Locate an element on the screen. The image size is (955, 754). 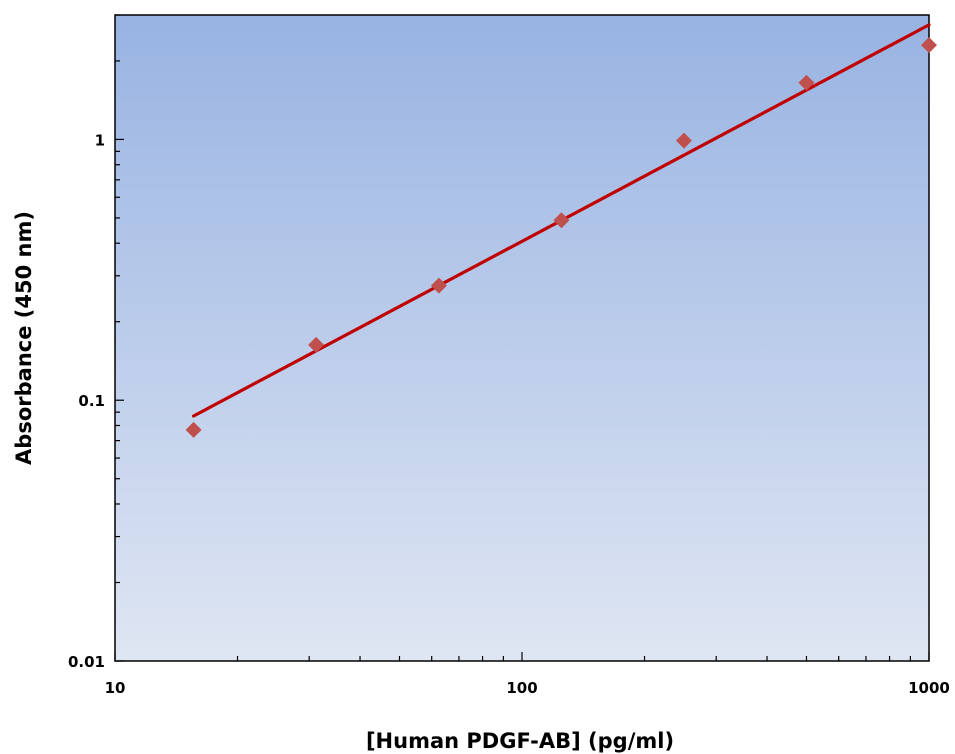
y-tick-label: 0.01 is located at coordinates (86, 662).